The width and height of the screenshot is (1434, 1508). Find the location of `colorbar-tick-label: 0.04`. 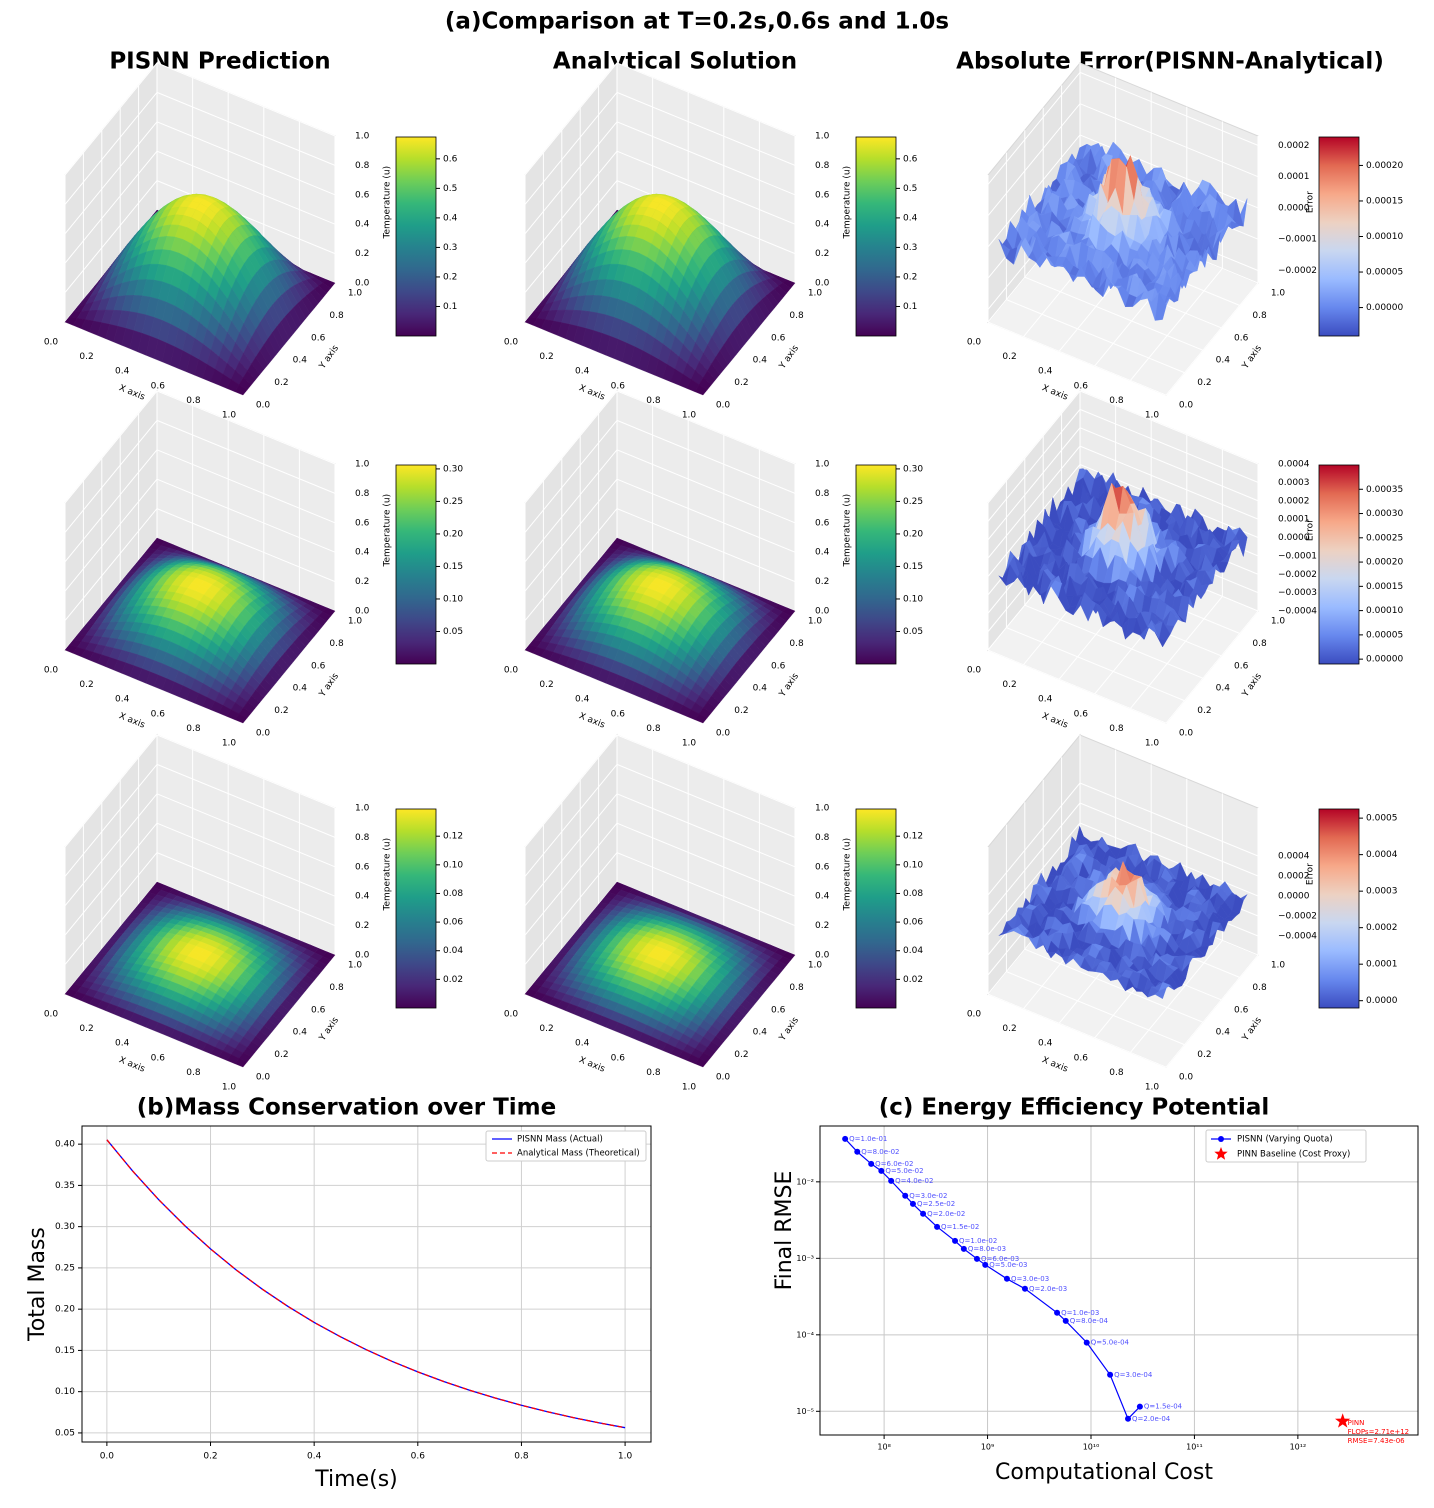

colorbar-tick-label: 0.04 is located at coordinates (913, 951).